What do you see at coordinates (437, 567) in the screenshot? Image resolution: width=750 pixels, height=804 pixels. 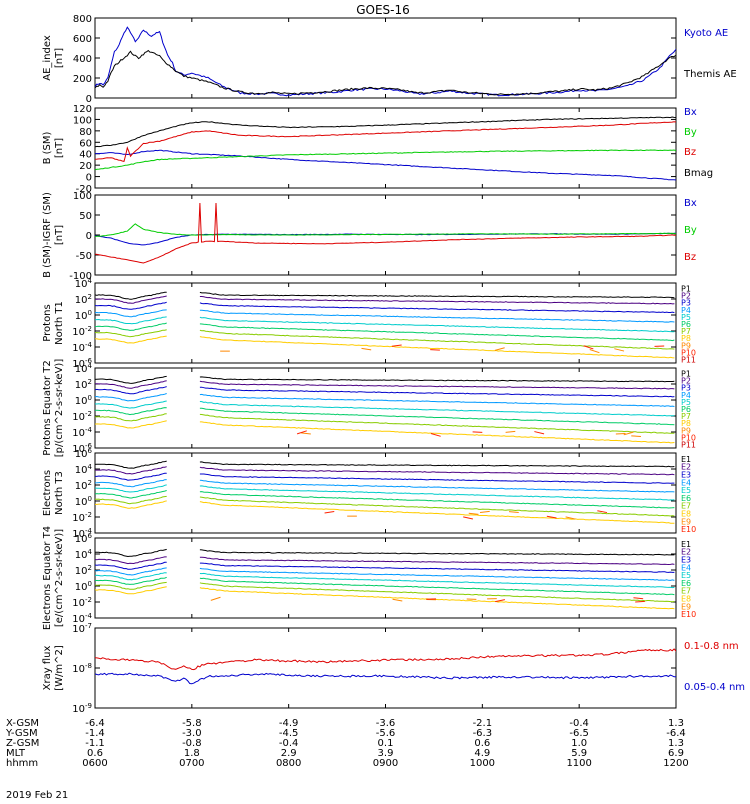 I see `channel-line-e3` at bounding box center [437, 567].